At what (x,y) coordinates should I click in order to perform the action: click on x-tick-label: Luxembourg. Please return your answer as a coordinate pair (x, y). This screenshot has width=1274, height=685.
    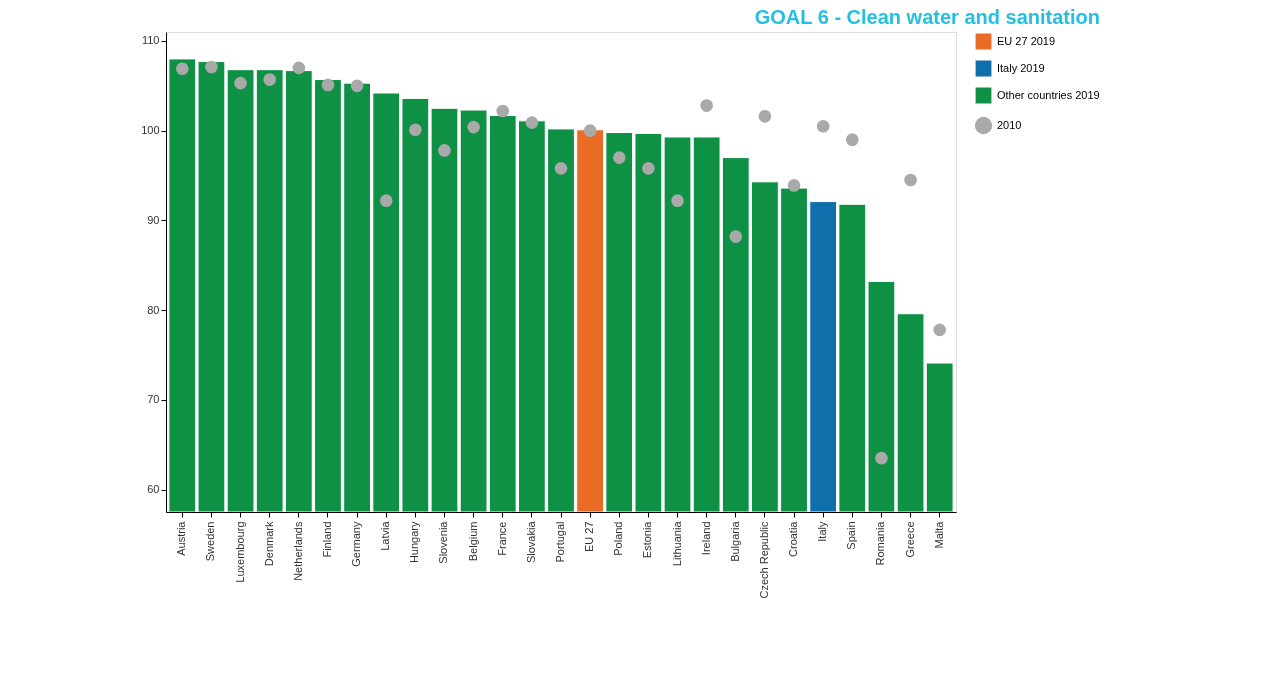
    Looking at the image, I should click on (239, 552).